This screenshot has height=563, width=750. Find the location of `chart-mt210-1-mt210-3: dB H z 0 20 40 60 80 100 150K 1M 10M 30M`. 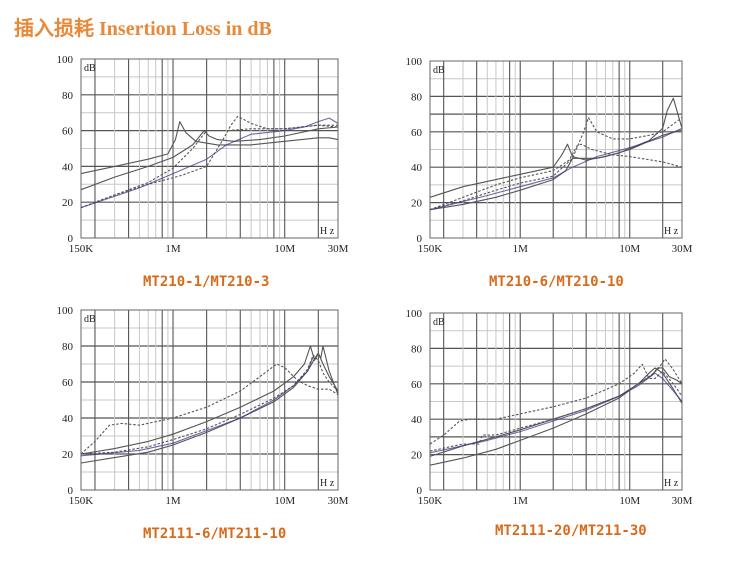

chart-mt210-1-mt210-3: dB H z 0 20 40 60 80 100 150K 1M 10M 30M is located at coordinates (203, 154).